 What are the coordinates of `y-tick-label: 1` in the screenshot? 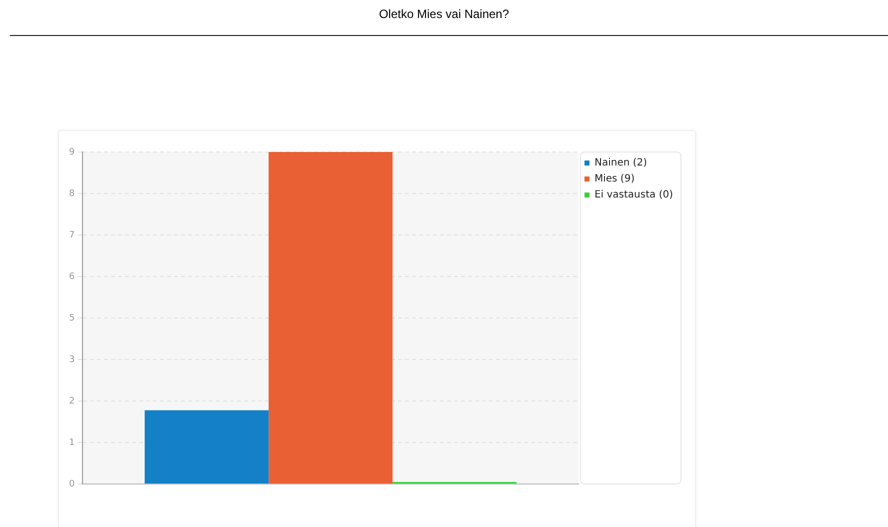 It's located at (71, 443).